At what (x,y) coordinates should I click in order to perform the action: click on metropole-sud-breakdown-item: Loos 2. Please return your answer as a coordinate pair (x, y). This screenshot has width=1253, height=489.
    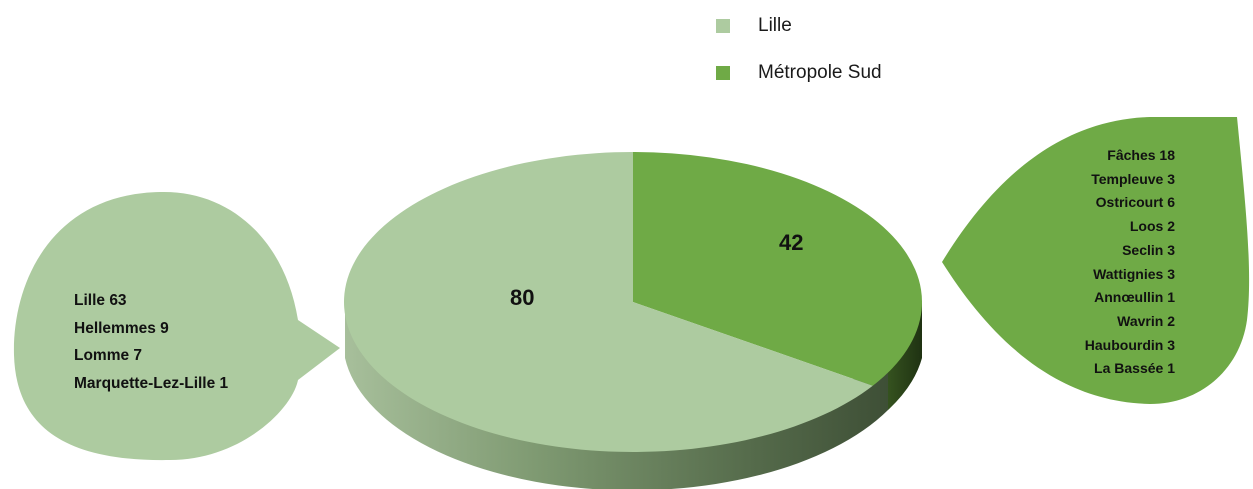
    Looking at the image, I should click on (1152, 226).